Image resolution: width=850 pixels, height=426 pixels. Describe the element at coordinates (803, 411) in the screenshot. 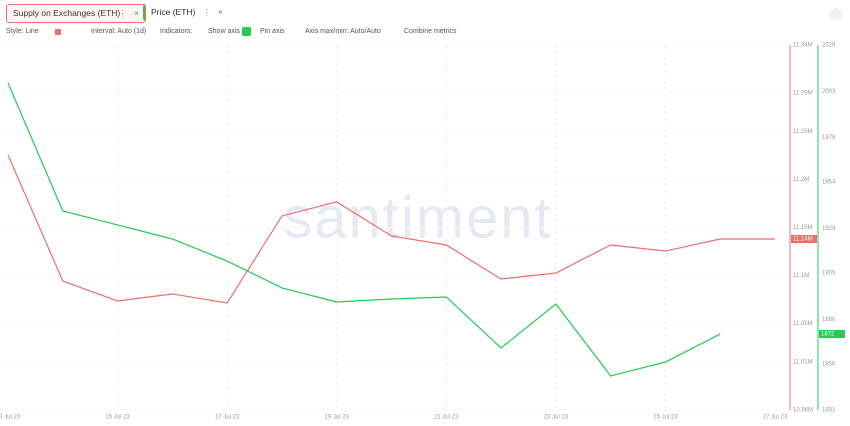

I see `y-tick-label: 10.96M` at that location.